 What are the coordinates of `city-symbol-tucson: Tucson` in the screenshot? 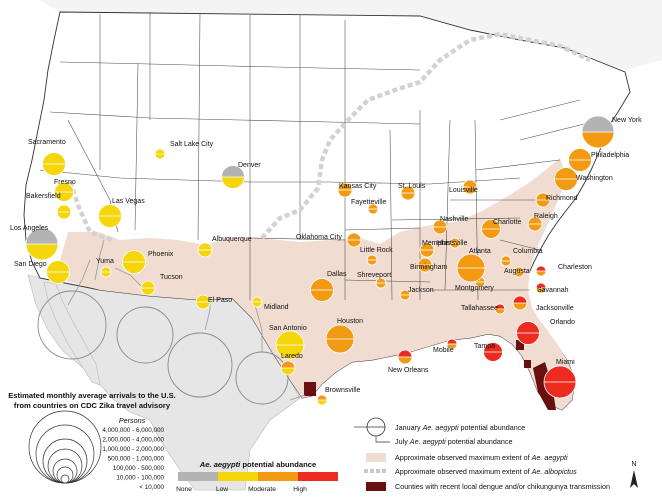 It's located at (161, 285).